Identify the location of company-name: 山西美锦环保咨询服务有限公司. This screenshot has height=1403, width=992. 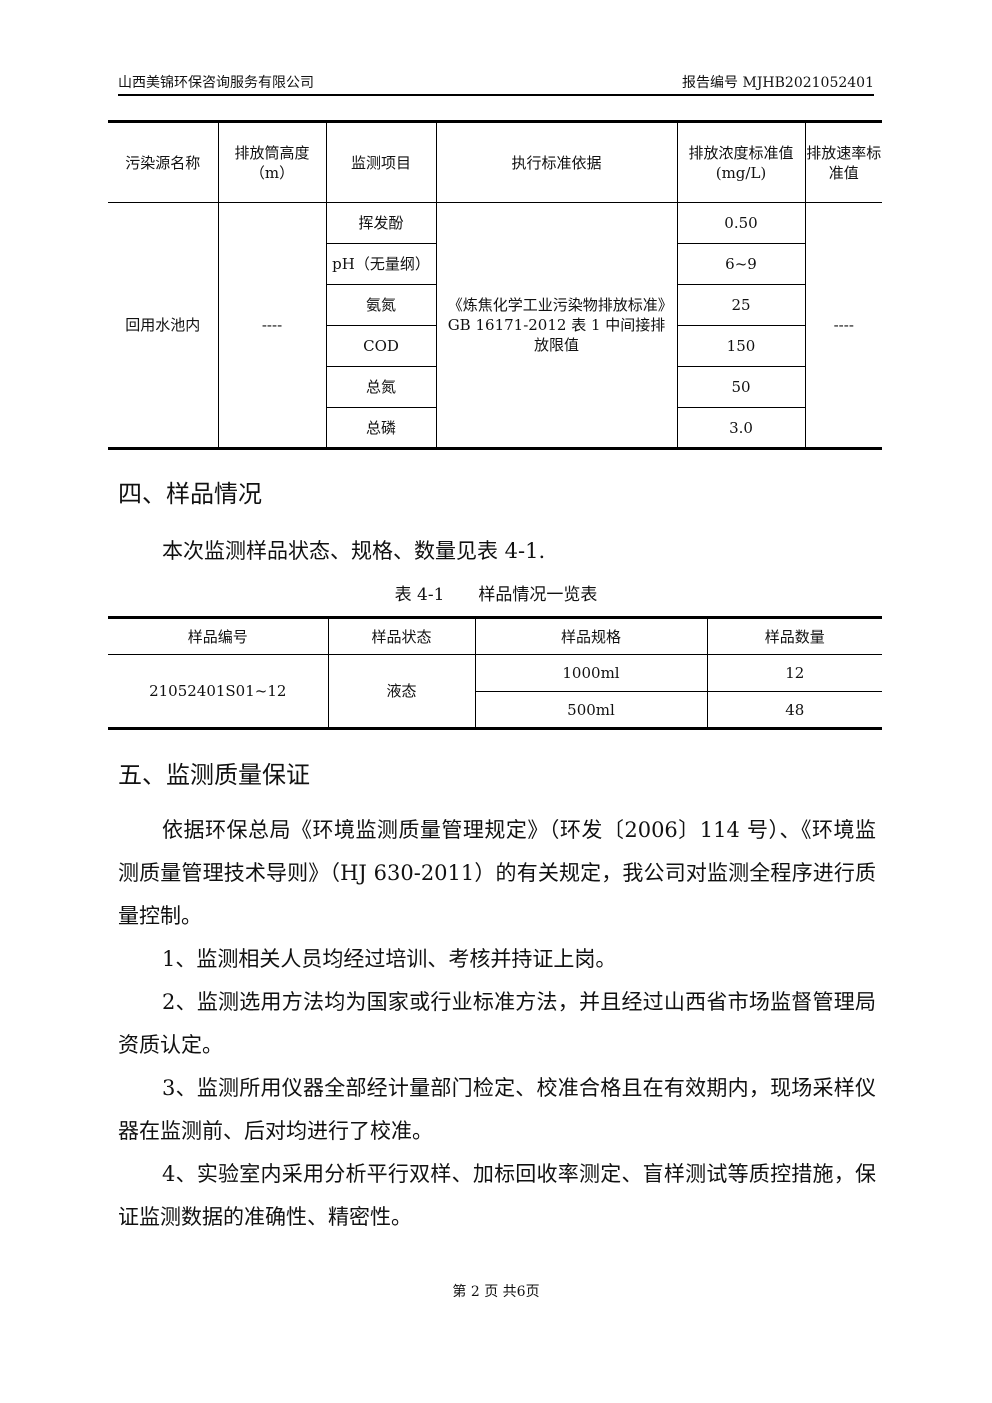
(216, 83).